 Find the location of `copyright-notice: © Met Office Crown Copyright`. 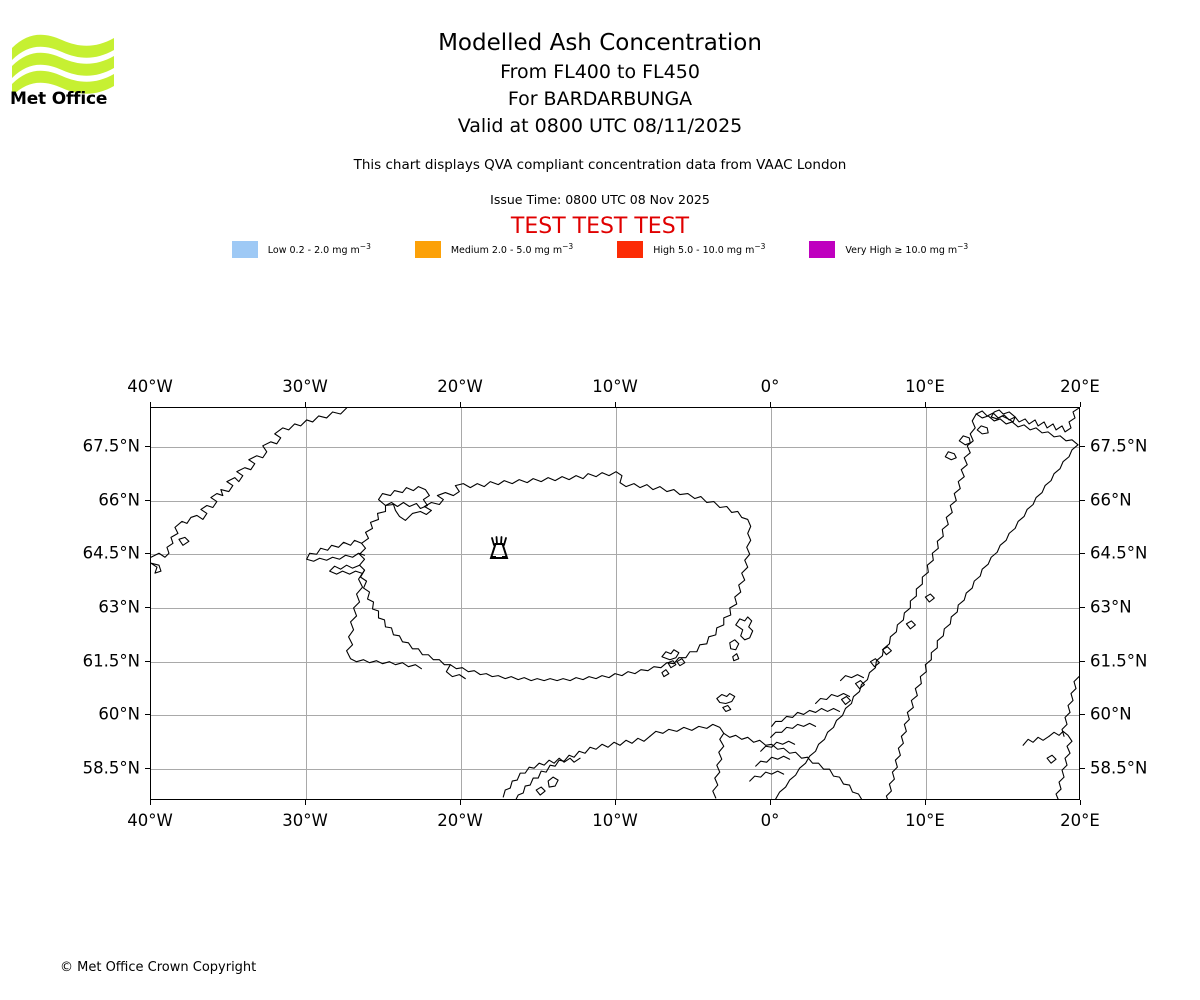

copyright-notice: © Met Office Crown Copyright is located at coordinates (158, 967).